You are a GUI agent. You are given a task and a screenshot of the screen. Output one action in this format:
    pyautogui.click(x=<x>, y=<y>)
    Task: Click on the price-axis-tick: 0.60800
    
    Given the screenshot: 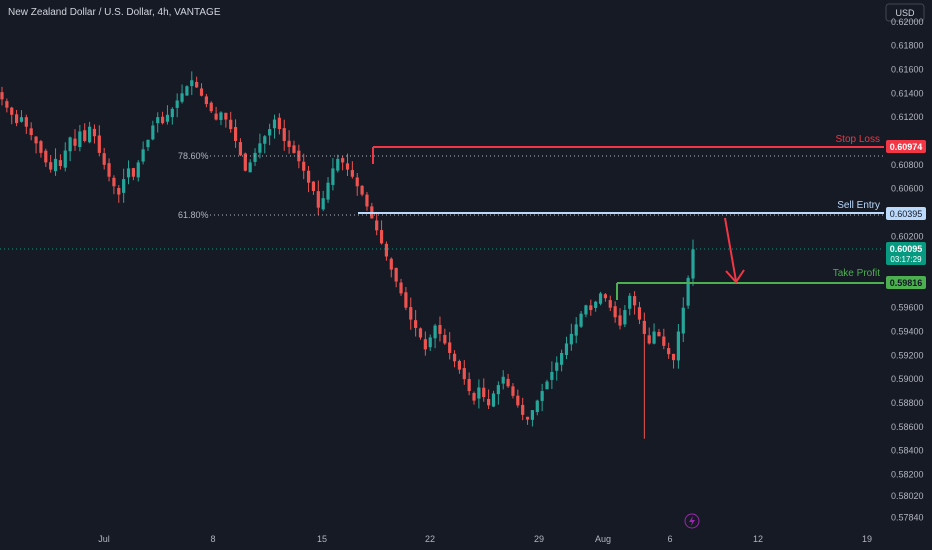 What is the action you would take?
    pyautogui.click(x=907, y=165)
    